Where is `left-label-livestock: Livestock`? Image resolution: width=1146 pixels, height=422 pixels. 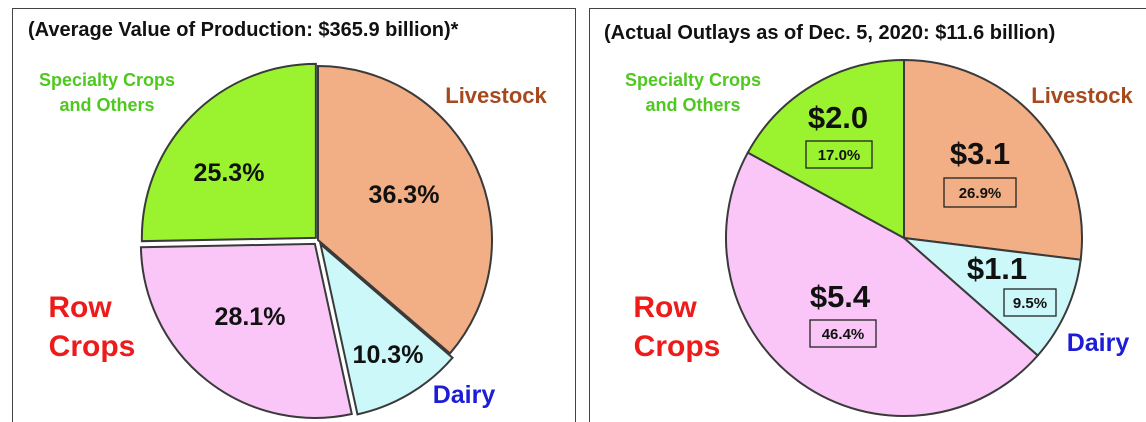
left-label-livestock: Livestock is located at coordinates (496, 95).